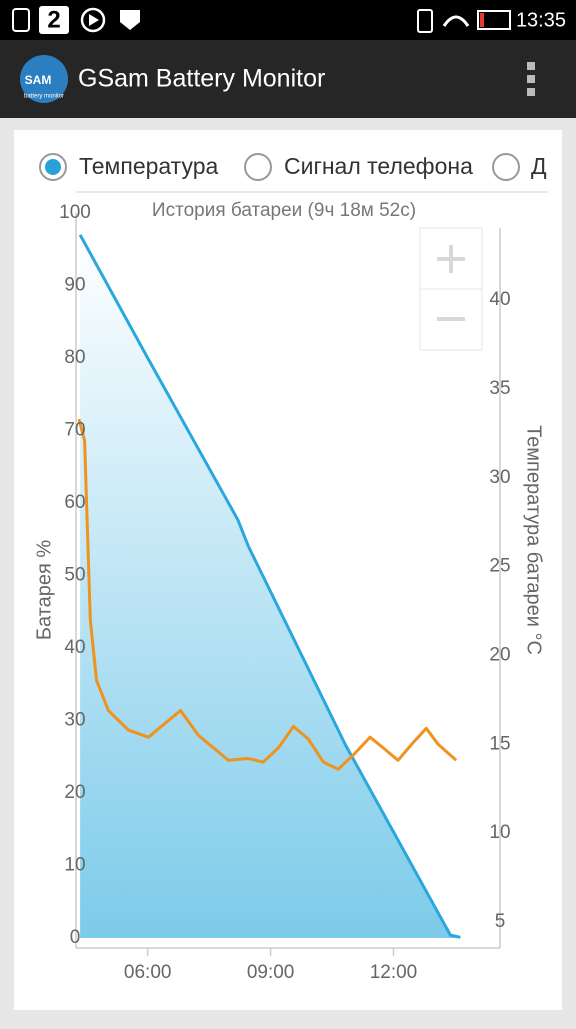 This screenshot has height=1029, width=576. I want to click on y-tick-label: 80, so click(74, 357).